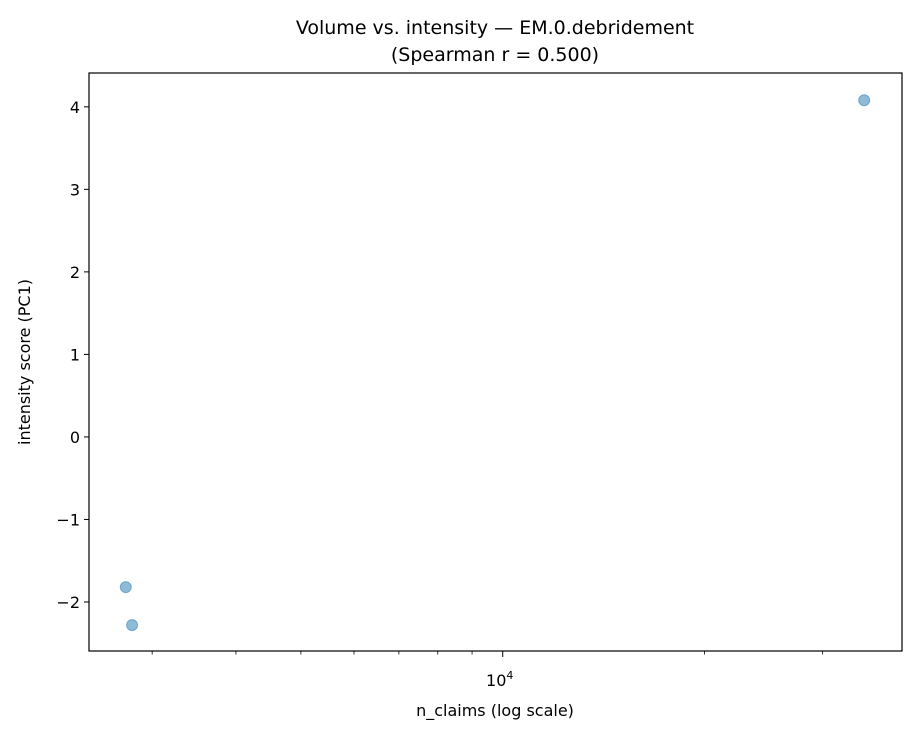 This screenshot has width=917, height=739. What do you see at coordinates (75, 107) in the screenshot?
I see `y-tick-label: 4` at bounding box center [75, 107].